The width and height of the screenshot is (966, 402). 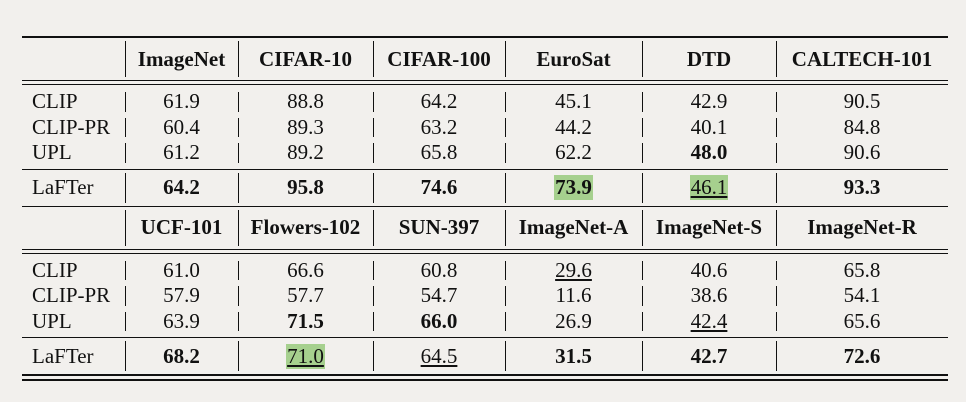 I want to click on best-value: 48.0, so click(x=709, y=152).